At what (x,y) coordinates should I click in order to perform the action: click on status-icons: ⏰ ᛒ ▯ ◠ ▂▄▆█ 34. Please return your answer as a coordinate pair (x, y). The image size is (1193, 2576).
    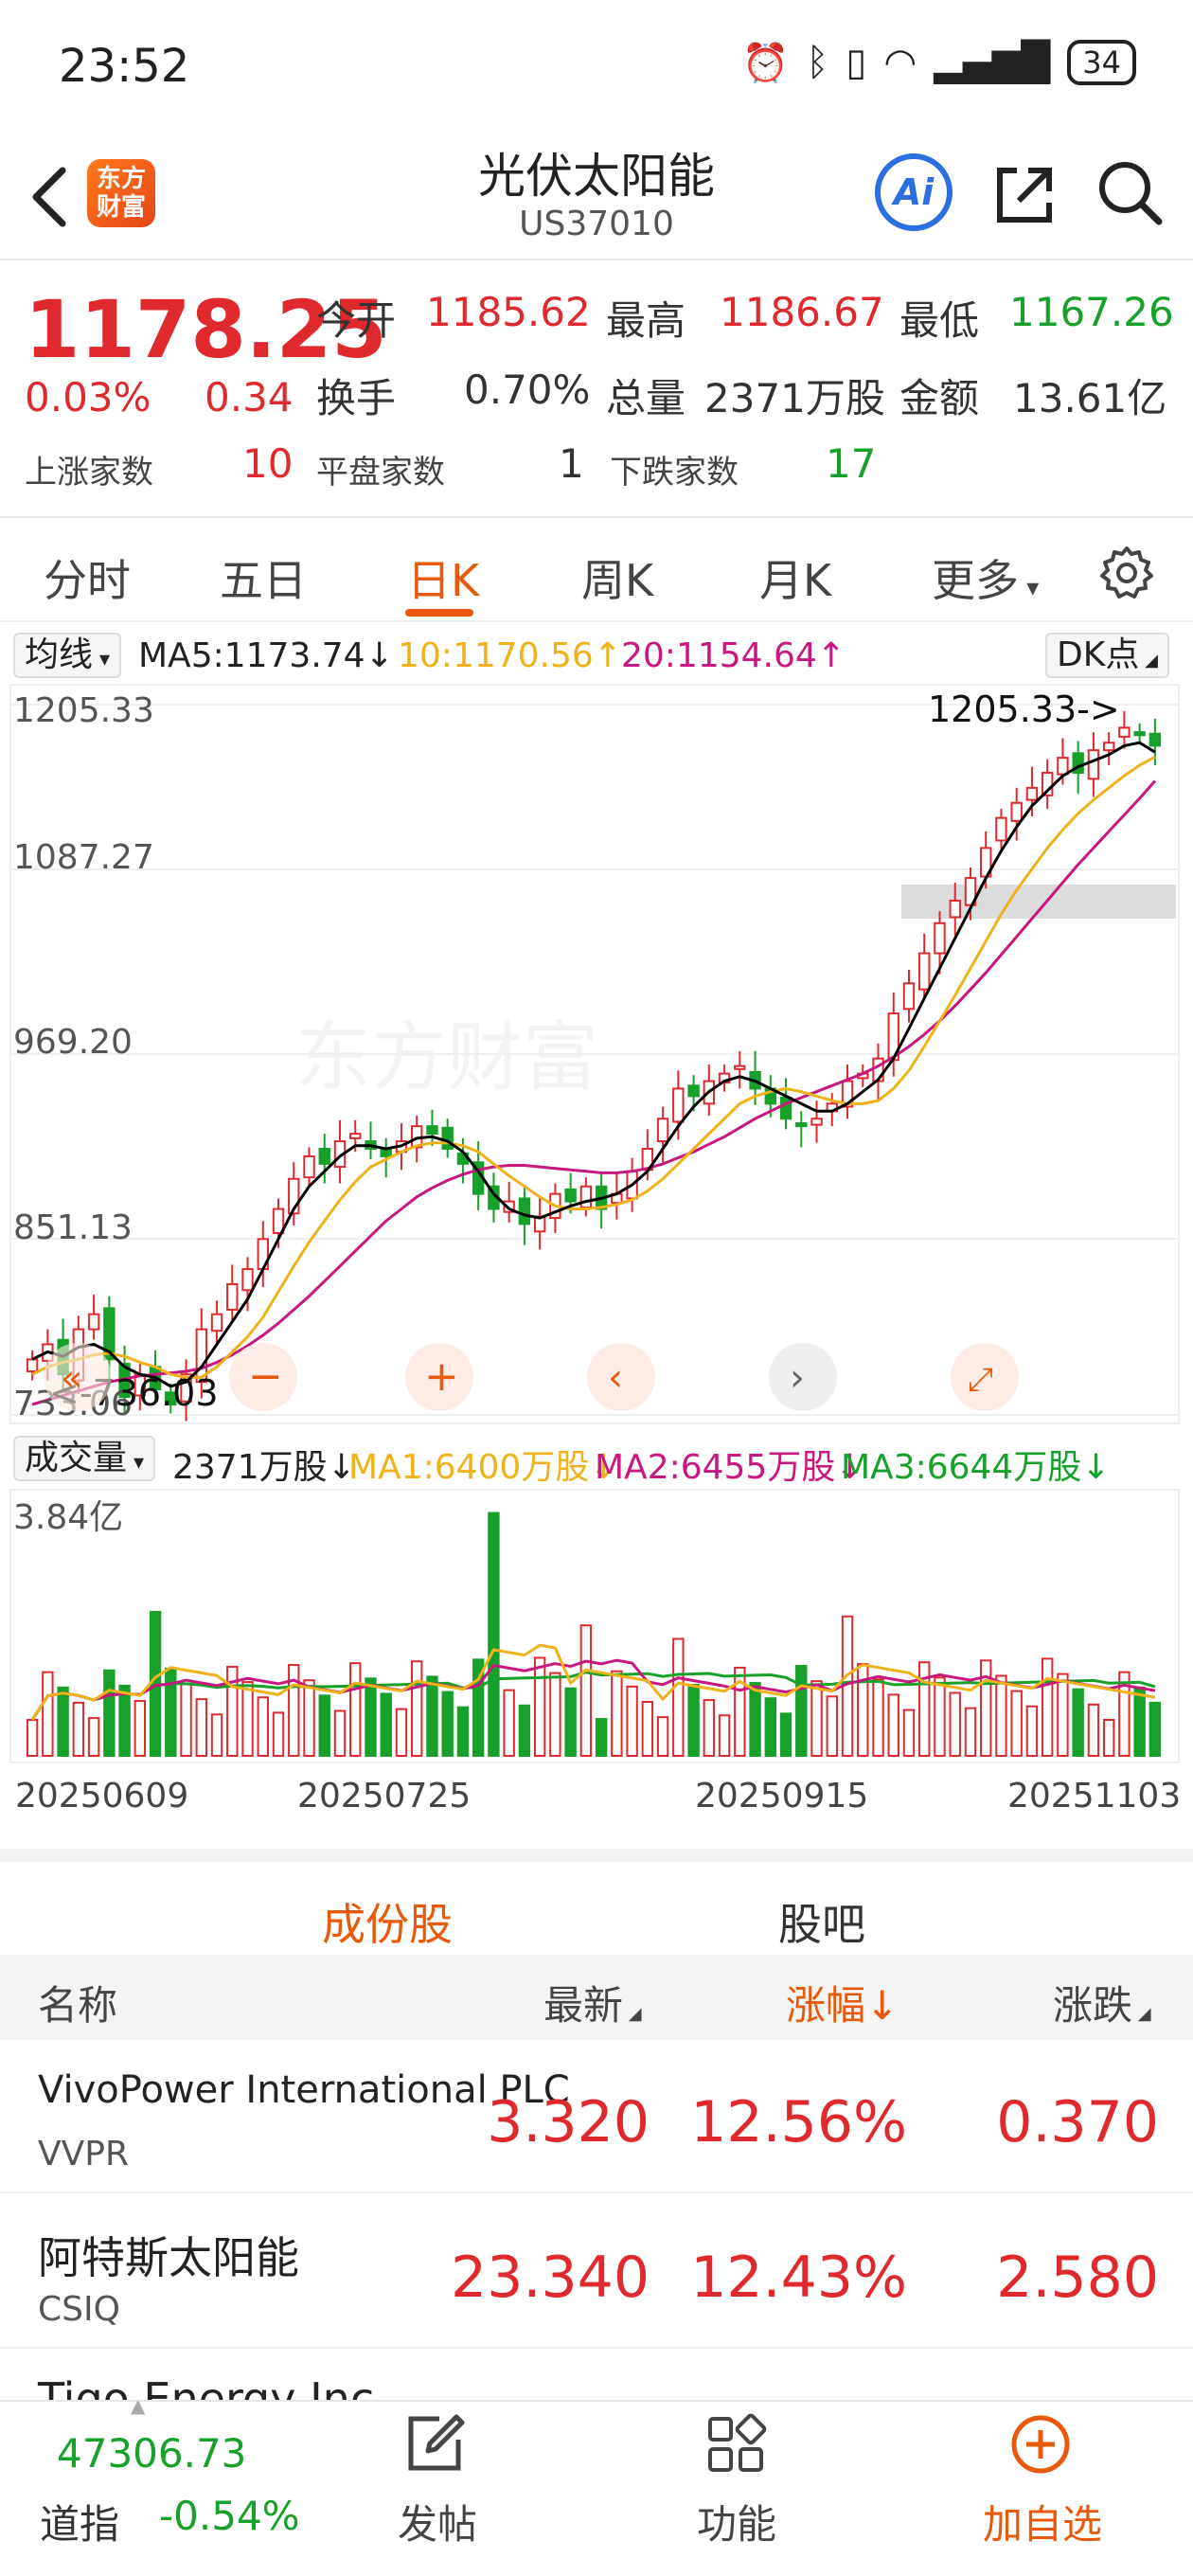
    Looking at the image, I should click on (938, 62).